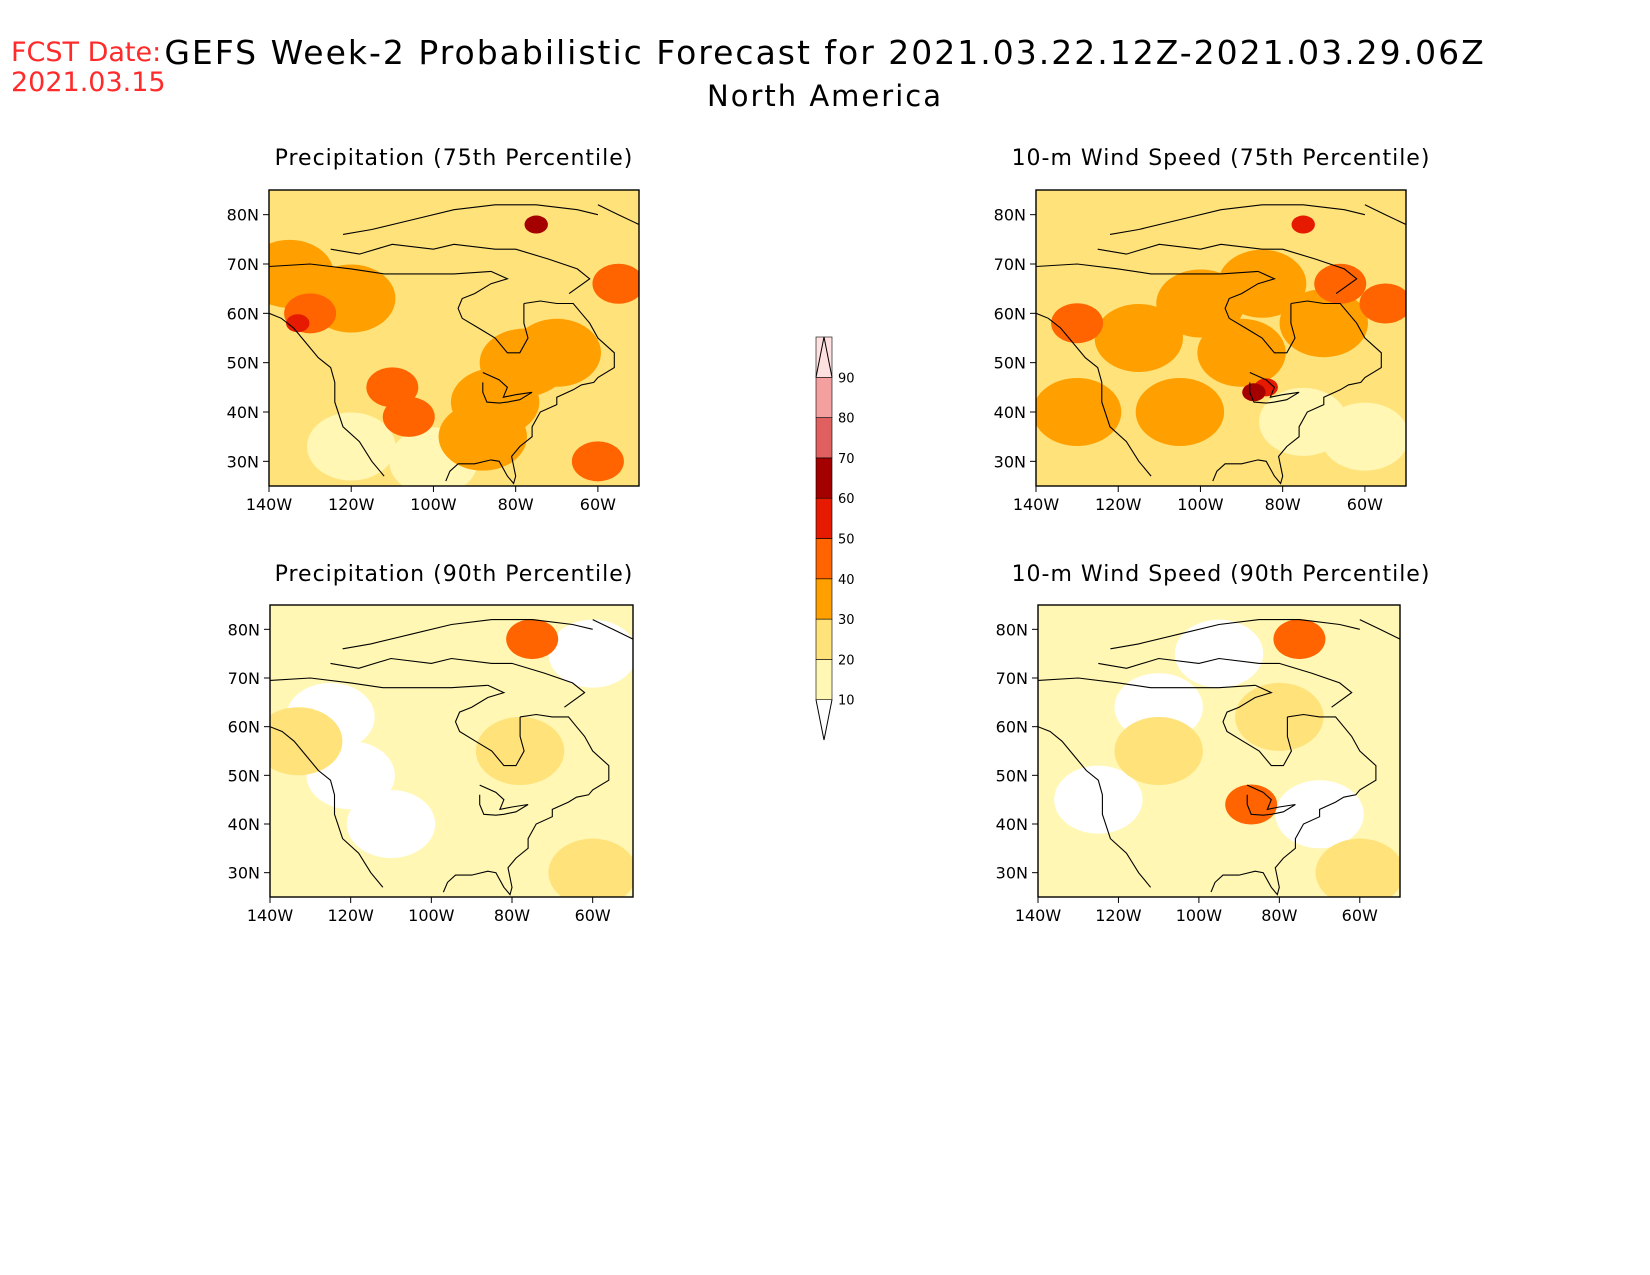  I want to click on panel-title: Precipitation (75th Percentile), so click(454, 158).